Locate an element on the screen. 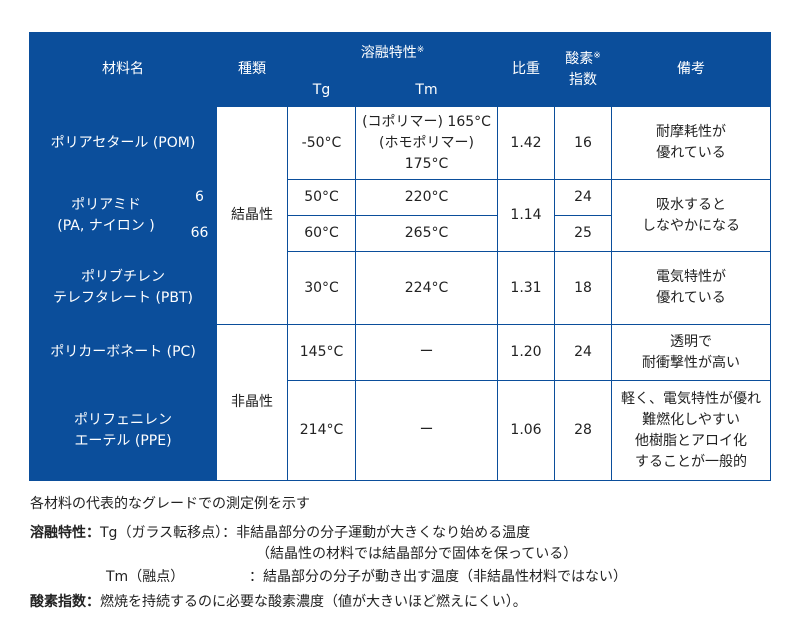  name-pa: ポリアミド (PA, ナイロン ) is located at coordinates (106, 215).